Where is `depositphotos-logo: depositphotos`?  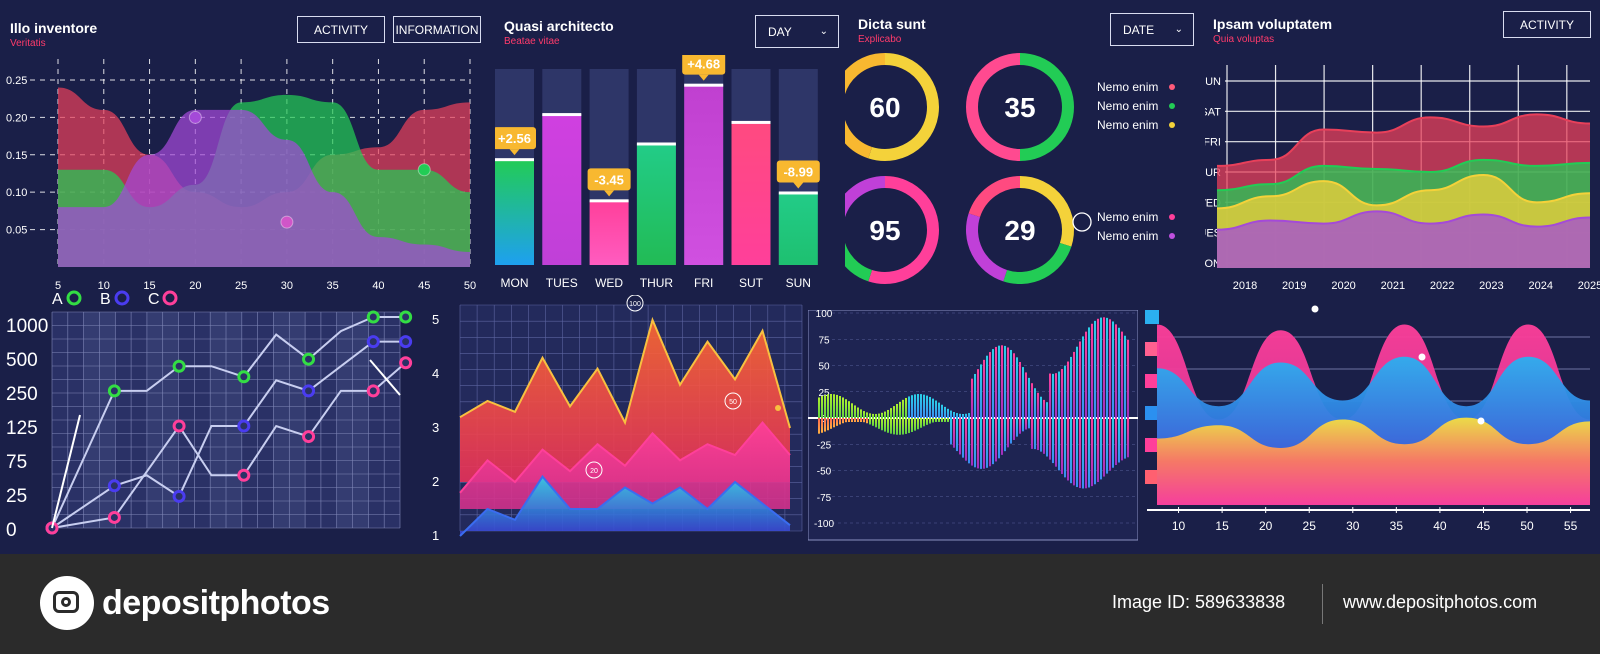 depositphotos-logo: depositphotos is located at coordinates (185, 603).